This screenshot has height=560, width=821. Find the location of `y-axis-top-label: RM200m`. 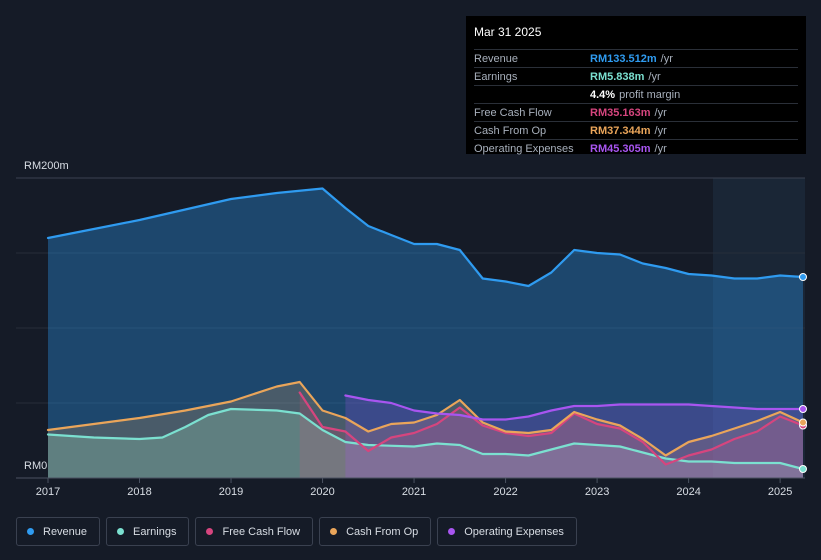

y-axis-top-label: RM200m is located at coordinates (46, 166).